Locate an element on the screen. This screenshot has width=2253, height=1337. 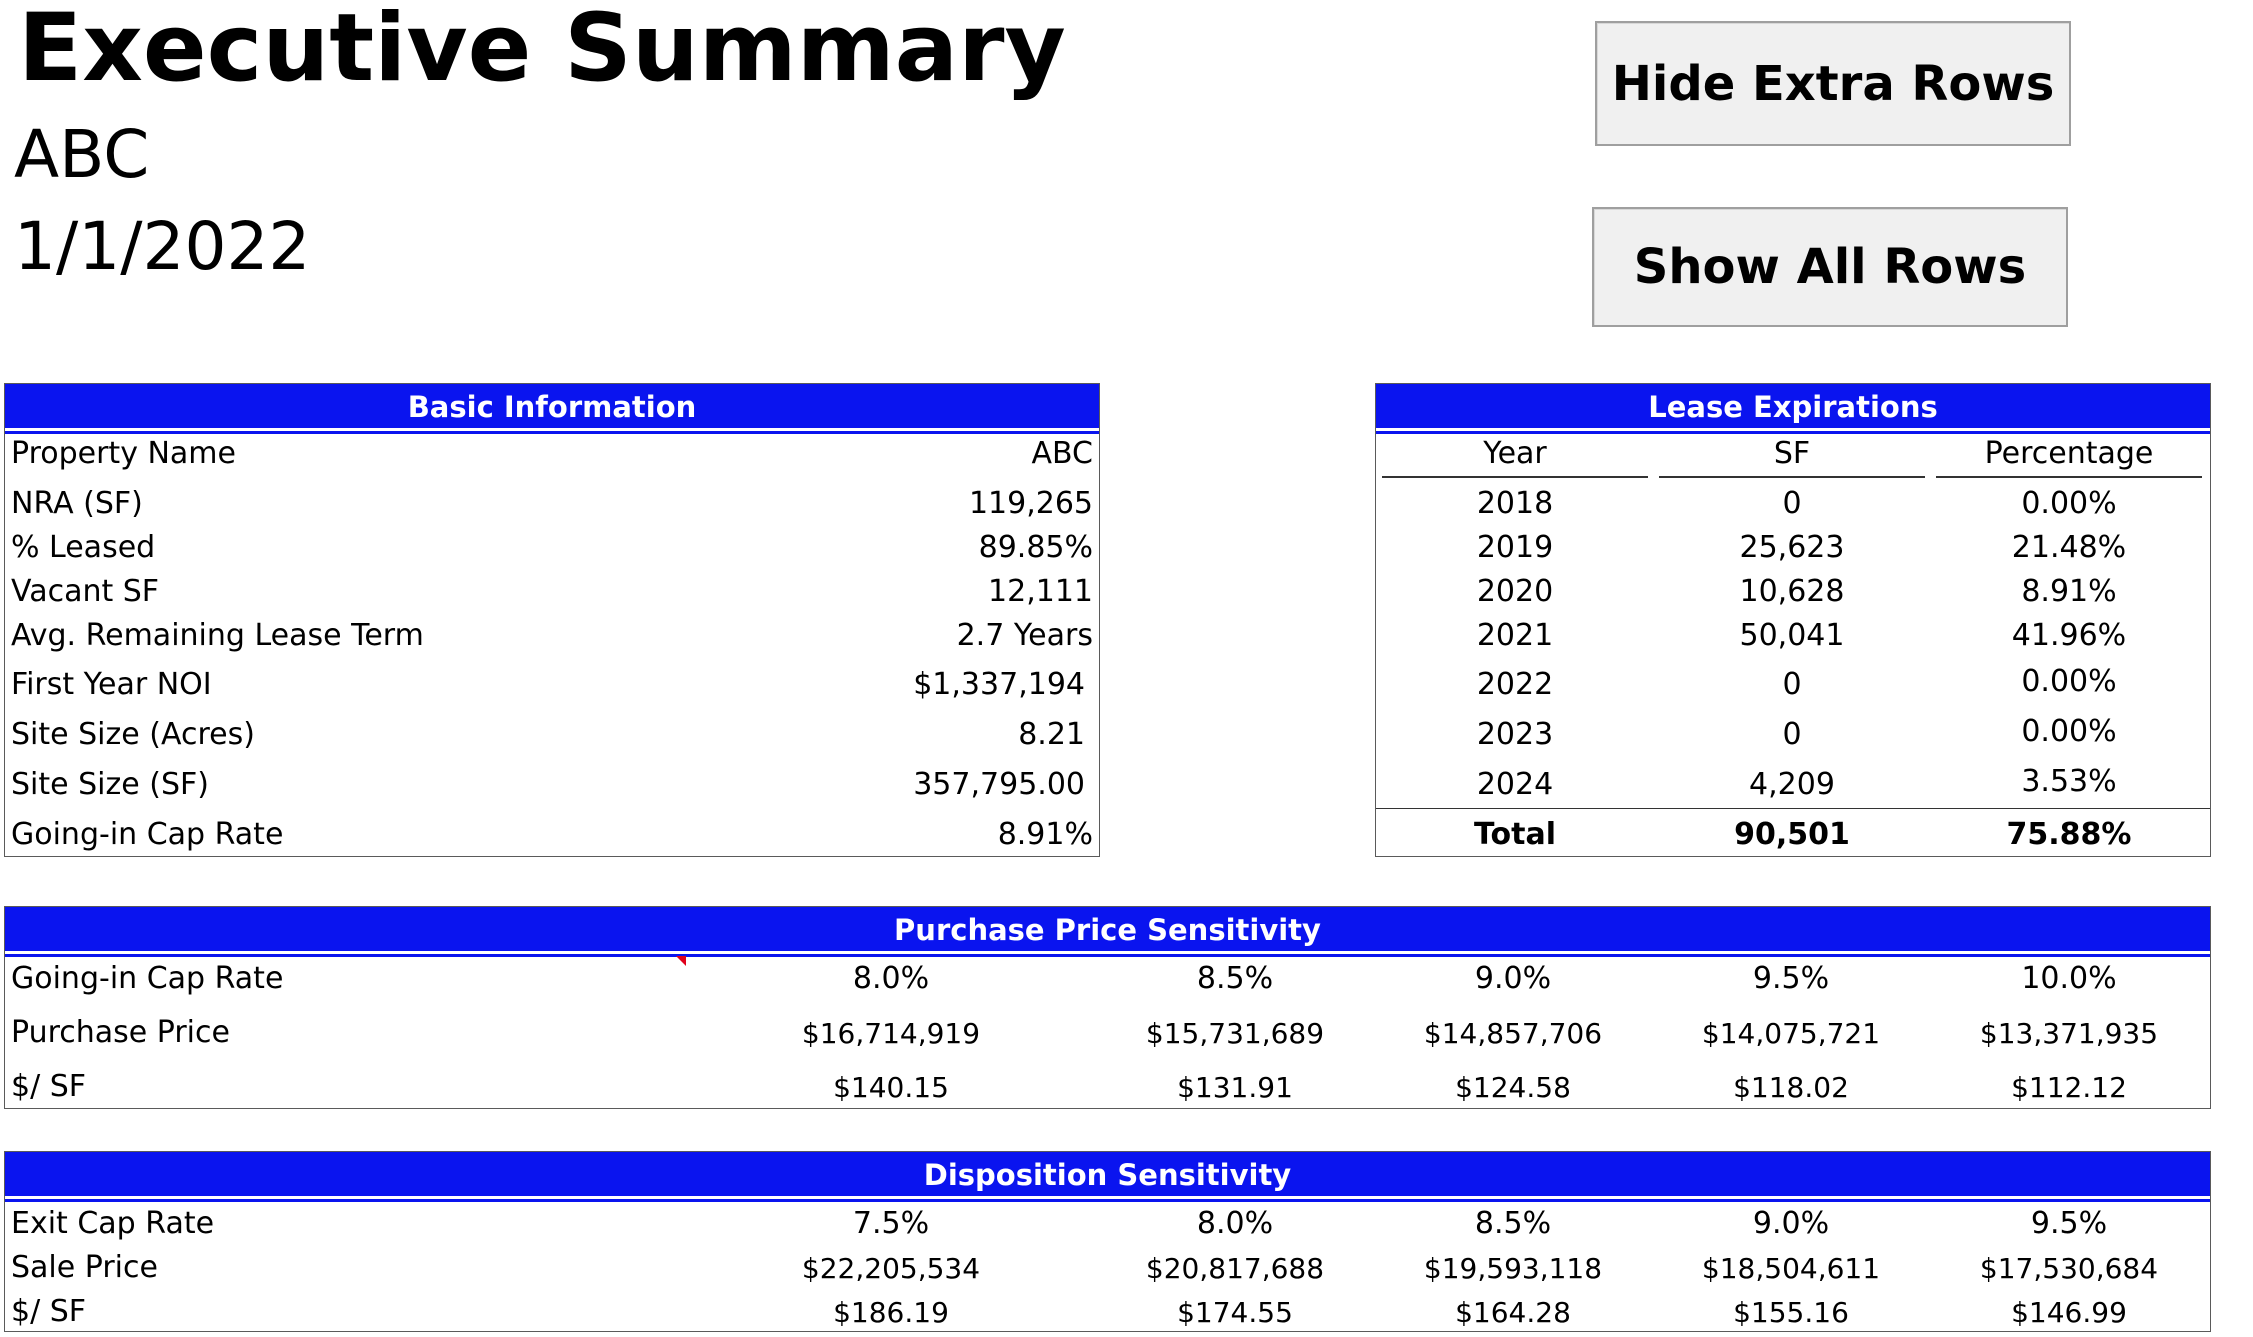
basic-info-row: Going-in Cap Rate 8.91% is located at coordinates (552, 837).